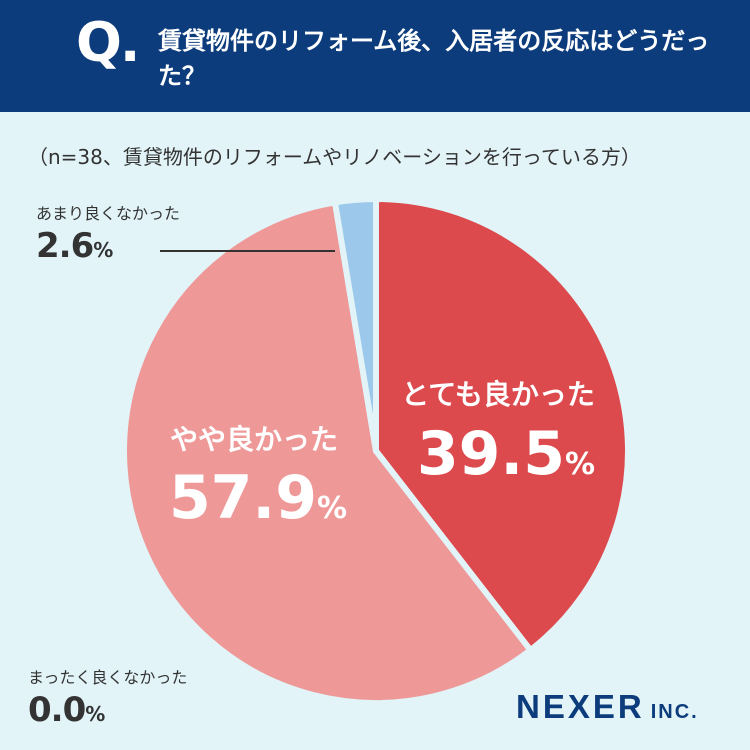 The width and height of the screenshot is (750, 750). Describe the element at coordinates (247, 251) in the screenshot. I see `leader-line` at that location.